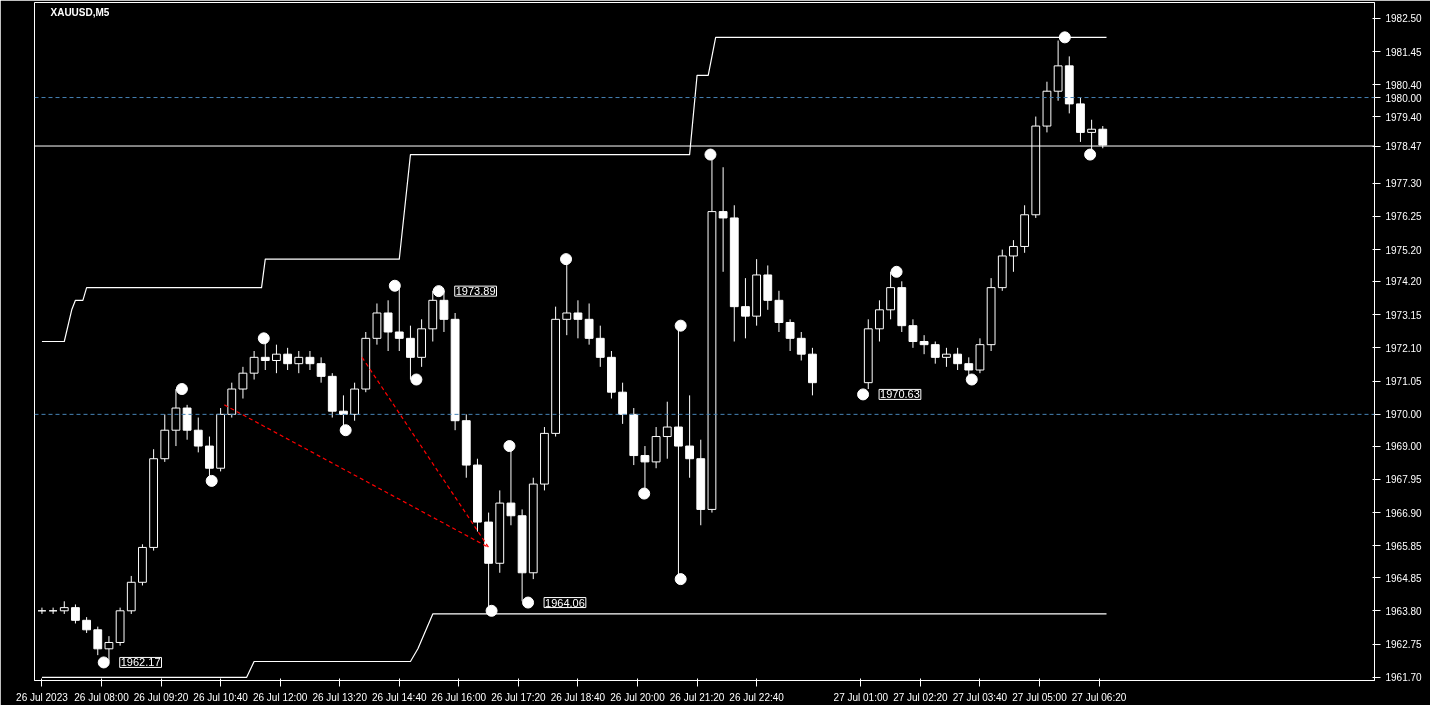  What do you see at coordinates (1404, 85) in the screenshot?
I see `y-tick-label: 1980.40` at bounding box center [1404, 85].